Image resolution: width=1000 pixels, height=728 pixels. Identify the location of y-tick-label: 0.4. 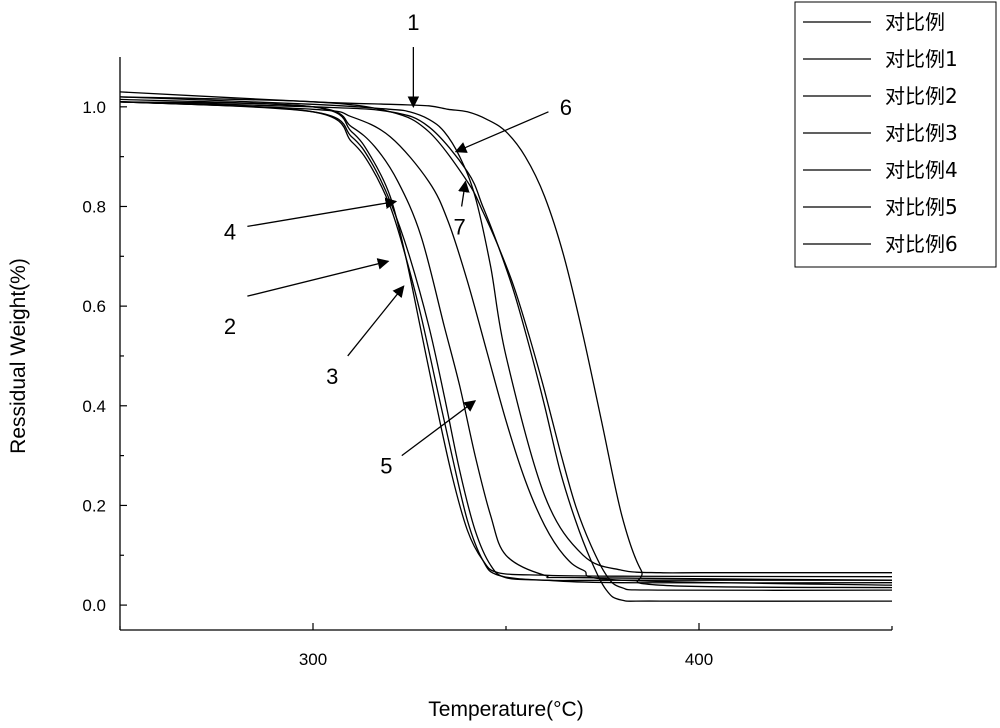
(94, 406).